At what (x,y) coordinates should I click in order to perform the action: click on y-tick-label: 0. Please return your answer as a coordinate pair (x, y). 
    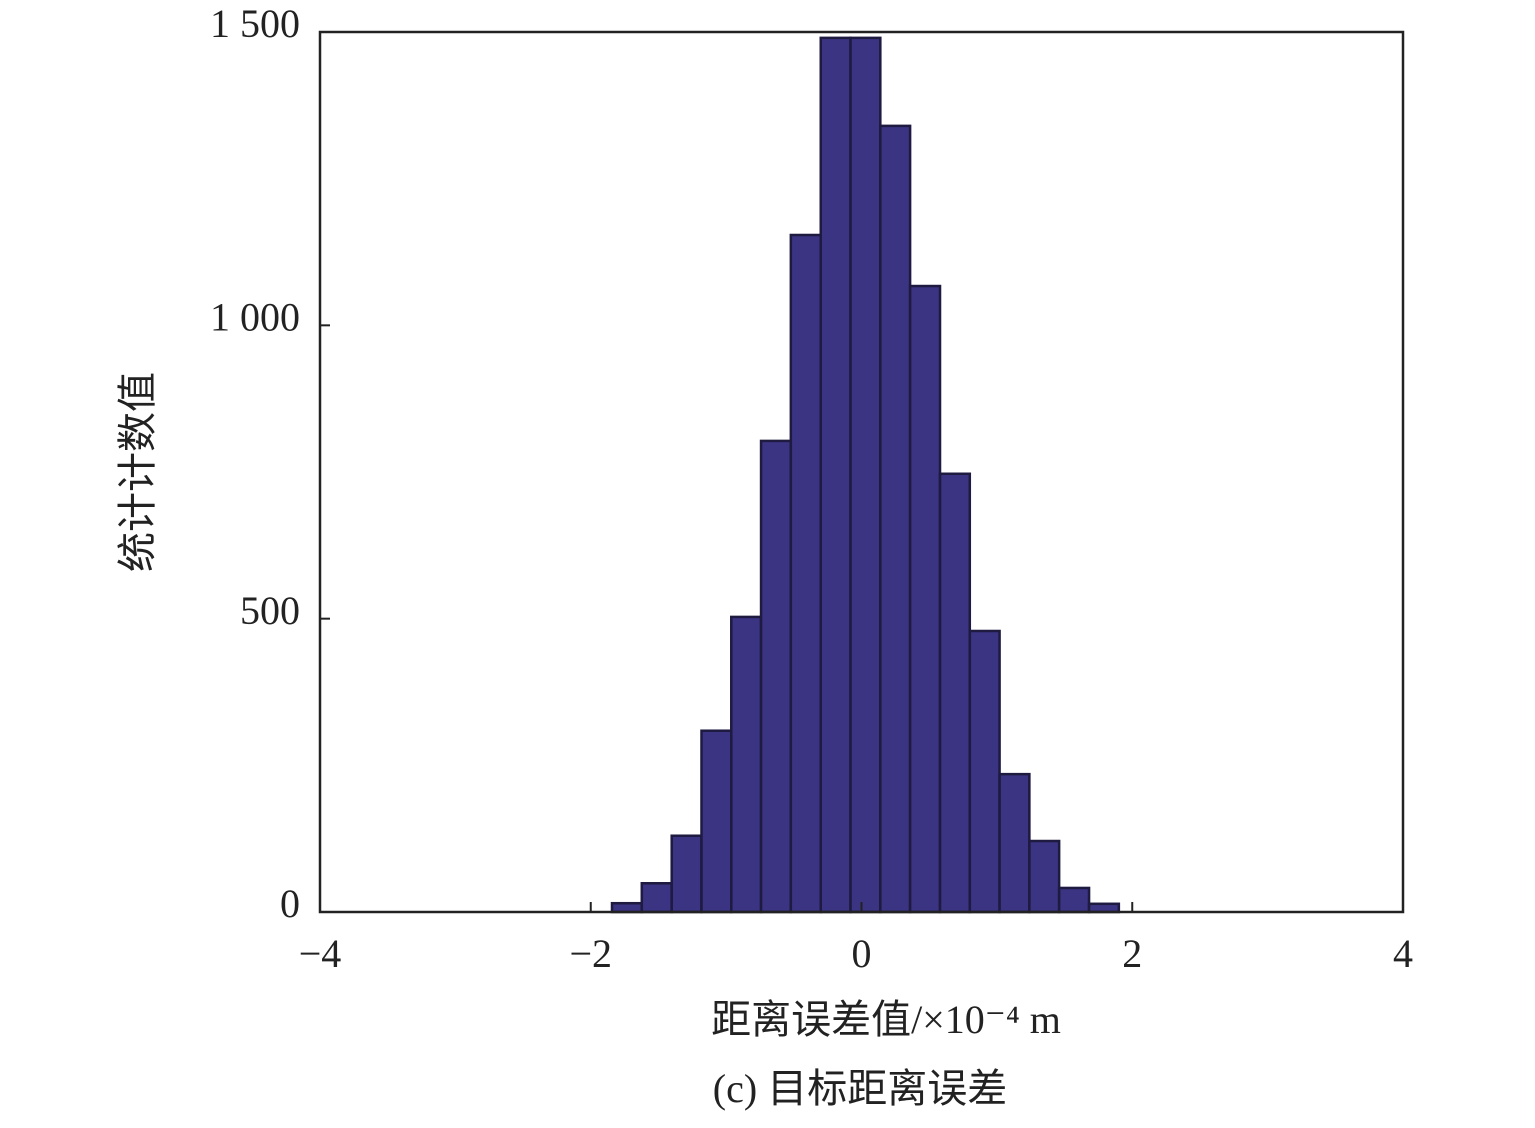
    Looking at the image, I should click on (290, 903).